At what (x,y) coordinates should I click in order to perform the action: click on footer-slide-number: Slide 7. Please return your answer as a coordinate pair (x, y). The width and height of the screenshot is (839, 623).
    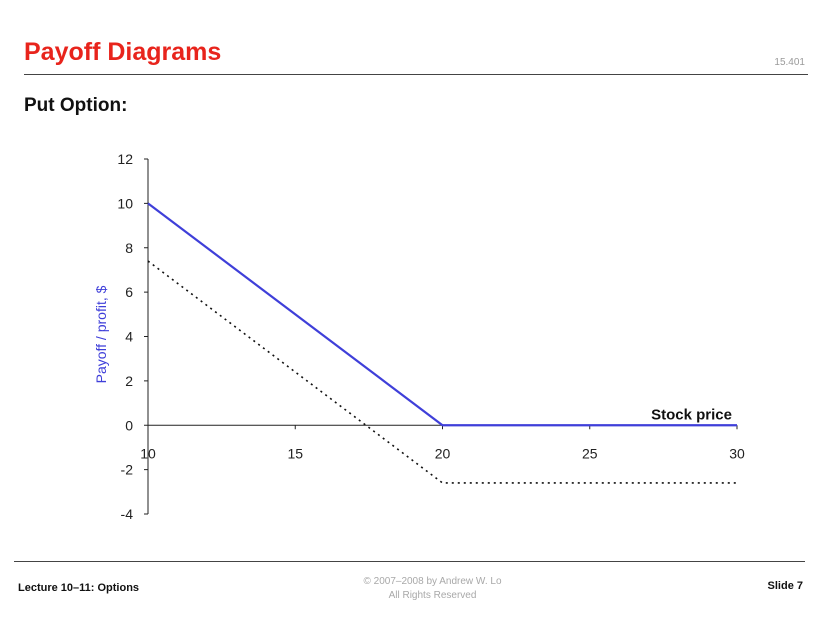
    Looking at the image, I should click on (785, 586).